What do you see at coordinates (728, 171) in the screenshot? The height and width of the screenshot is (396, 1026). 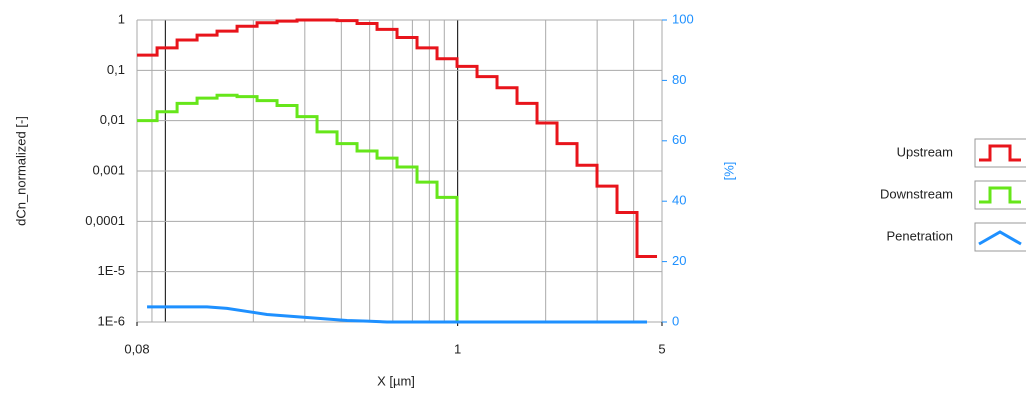 I see `y2-axis-label: [%]` at bounding box center [728, 171].